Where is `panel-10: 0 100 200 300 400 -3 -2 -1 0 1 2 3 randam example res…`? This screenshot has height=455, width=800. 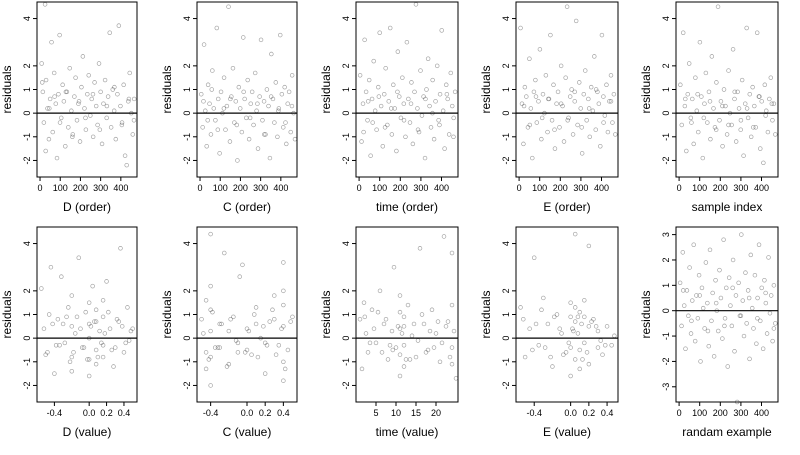
panel-10: 0 100 200 300 400 -3 -2 -1 0 1 2 3 randam example res… is located at coordinates (709, 332).